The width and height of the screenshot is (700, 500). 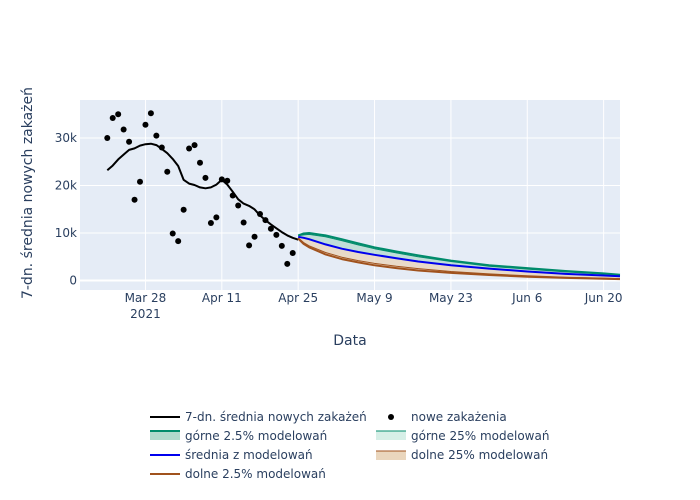 I want to click on x-tick-label: Mar 28, so click(x=146, y=298).